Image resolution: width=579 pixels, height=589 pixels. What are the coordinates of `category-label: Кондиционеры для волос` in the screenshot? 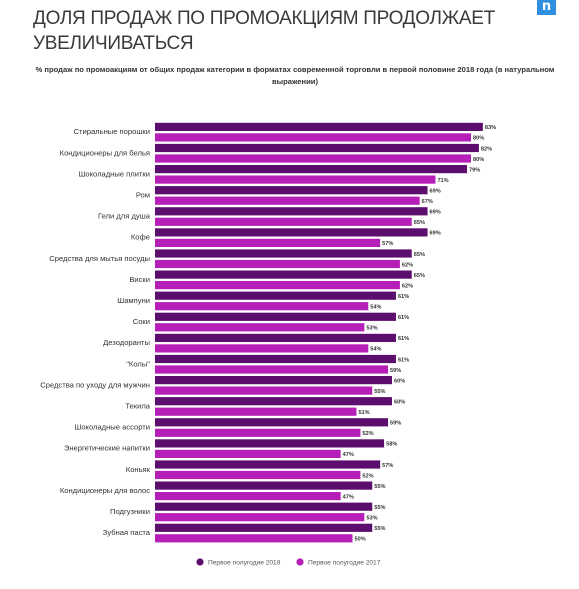 It's located at (105, 490).